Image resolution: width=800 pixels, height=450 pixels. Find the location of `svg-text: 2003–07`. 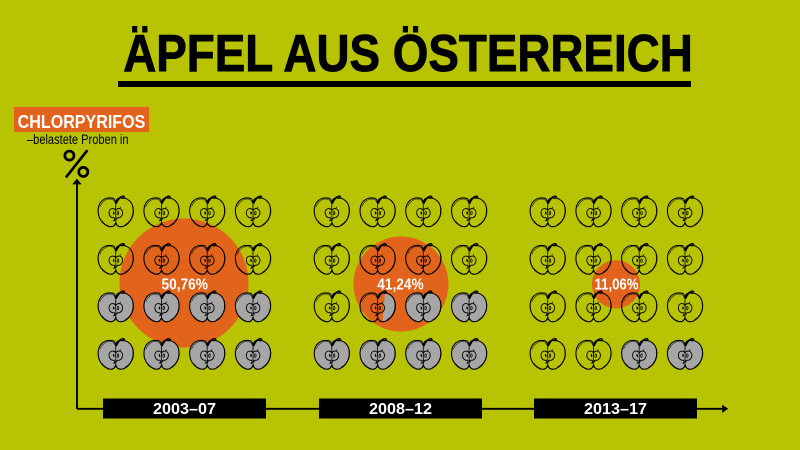

svg-text: 2003–07 is located at coordinates (184, 409).